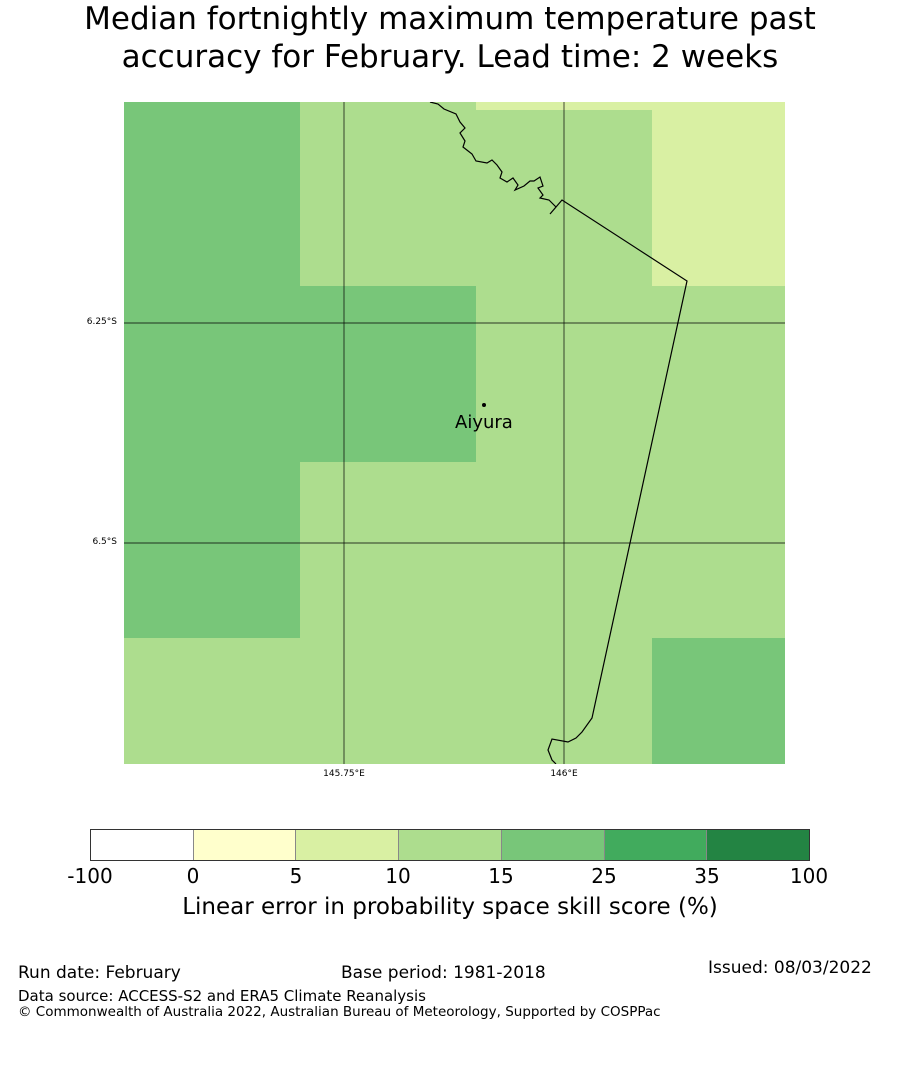  What do you see at coordinates (443, 973) in the screenshot?
I see `base-period: Base period: 1981-2018` at bounding box center [443, 973].